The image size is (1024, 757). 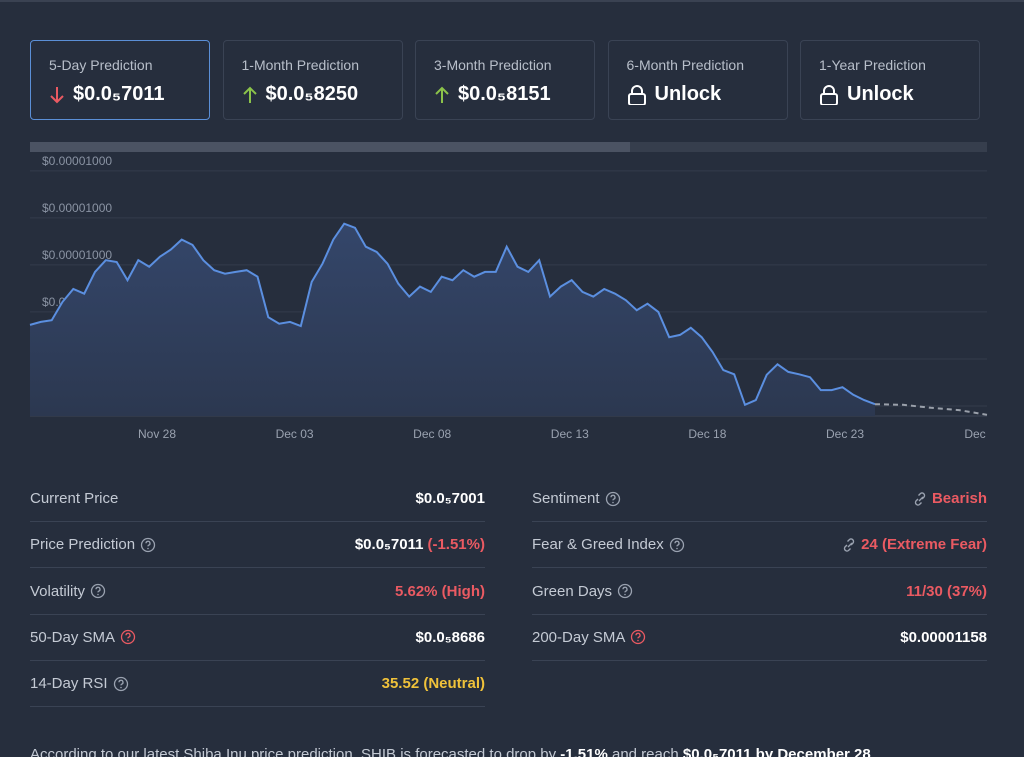 What do you see at coordinates (759, 499) in the screenshot?
I see `stat-row: Sentiment Bearish` at bounding box center [759, 499].